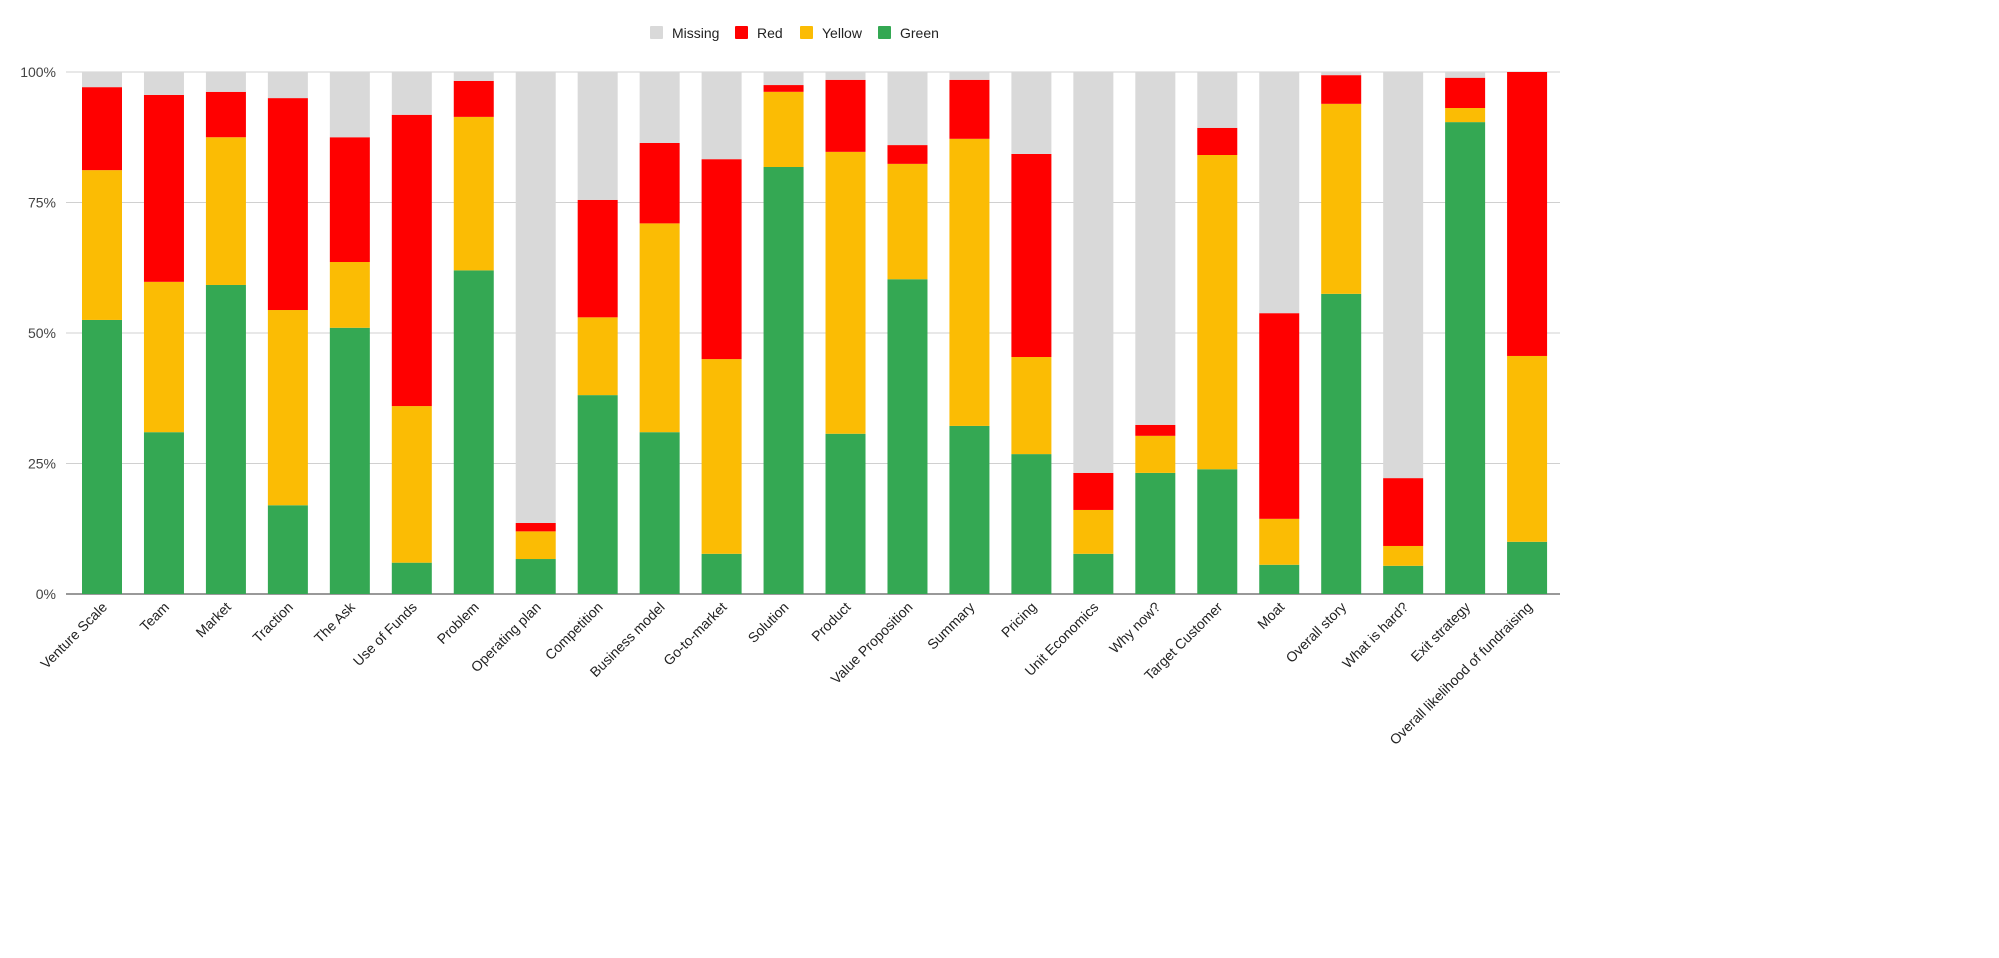  Describe the element at coordinates (831, 622) in the screenshot. I see `x-tick-label: Product` at that location.